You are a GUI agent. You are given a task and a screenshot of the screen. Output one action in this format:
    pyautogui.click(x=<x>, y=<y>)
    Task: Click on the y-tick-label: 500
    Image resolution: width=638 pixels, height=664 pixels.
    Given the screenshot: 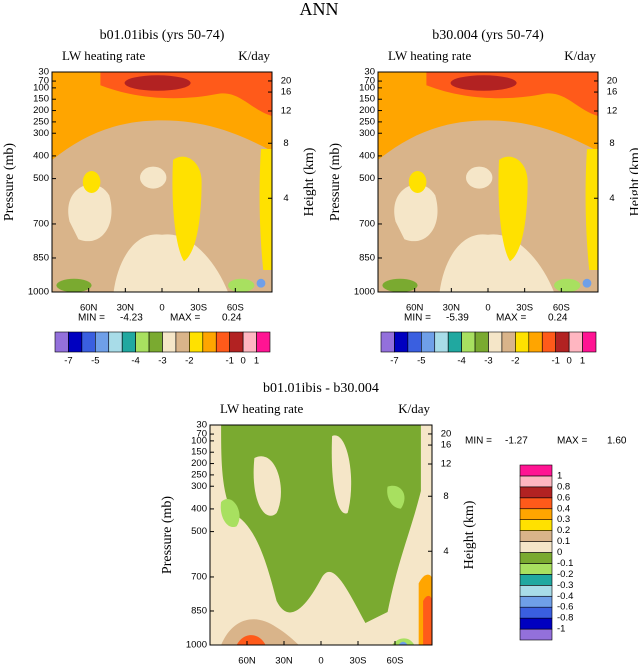 What is the action you would take?
    pyautogui.click(x=199, y=531)
    